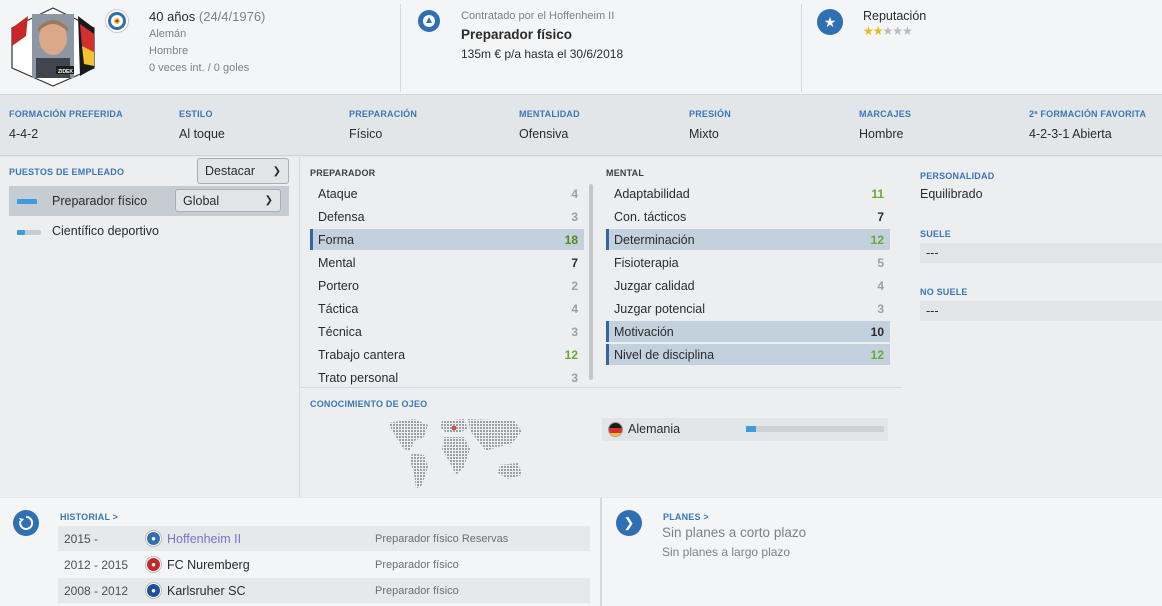 Image resolution: width=1162 pixels, height=606 pixels. I want to click on attribute-name: Adaptabilidad, so click(652, 193).